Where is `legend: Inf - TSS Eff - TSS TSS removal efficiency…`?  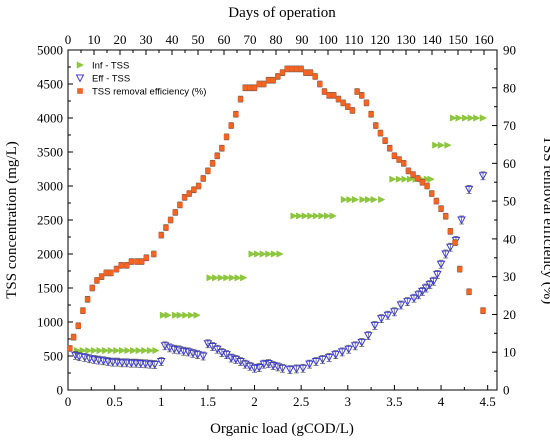 legend: Inf - TSS Eff - TSS TSS removal efficiency… is located at coordinates (140, 79).